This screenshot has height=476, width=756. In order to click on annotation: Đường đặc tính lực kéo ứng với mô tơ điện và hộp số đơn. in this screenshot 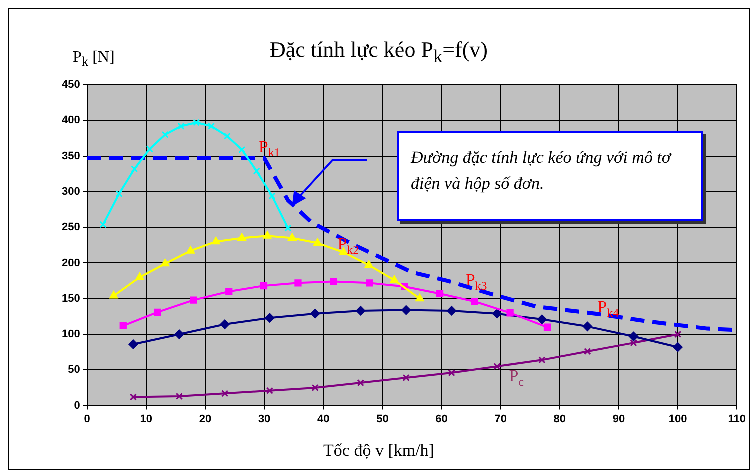, I will do `click(541, 170)`.